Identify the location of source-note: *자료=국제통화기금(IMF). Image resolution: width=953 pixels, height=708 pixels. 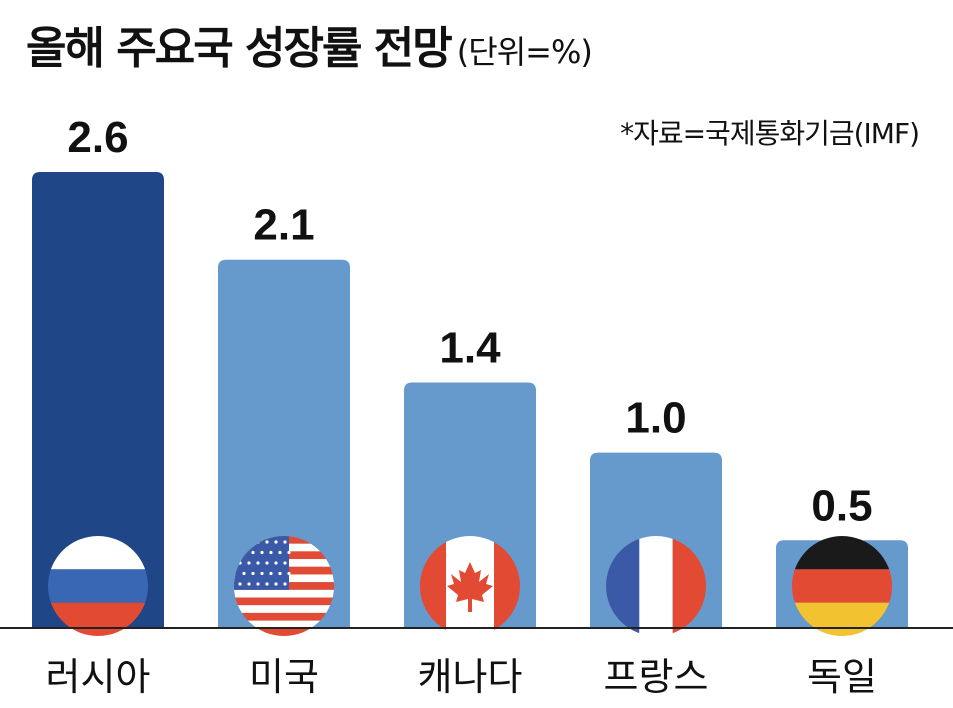
(770, 133).